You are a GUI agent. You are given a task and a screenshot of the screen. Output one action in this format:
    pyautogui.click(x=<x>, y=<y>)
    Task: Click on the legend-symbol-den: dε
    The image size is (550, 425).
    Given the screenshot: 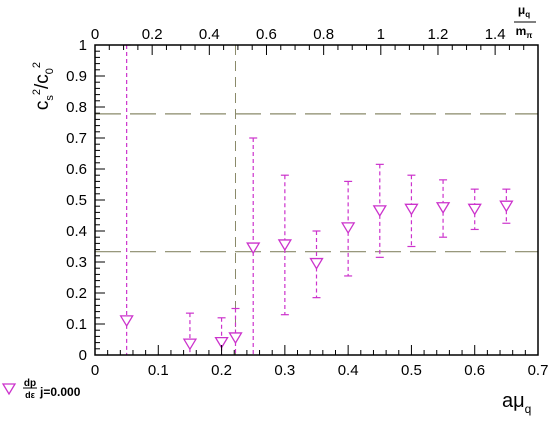 What is the action you would take?
    pyautogui.click(x=30, y=395)
    